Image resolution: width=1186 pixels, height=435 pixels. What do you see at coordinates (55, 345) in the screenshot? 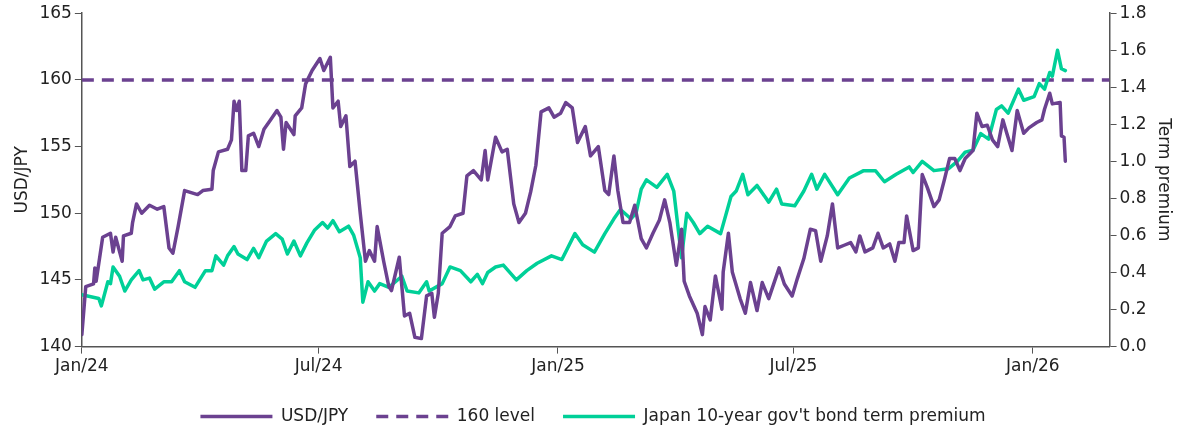
I see `y-tick-label: 140` at bounding box center [55, 345].